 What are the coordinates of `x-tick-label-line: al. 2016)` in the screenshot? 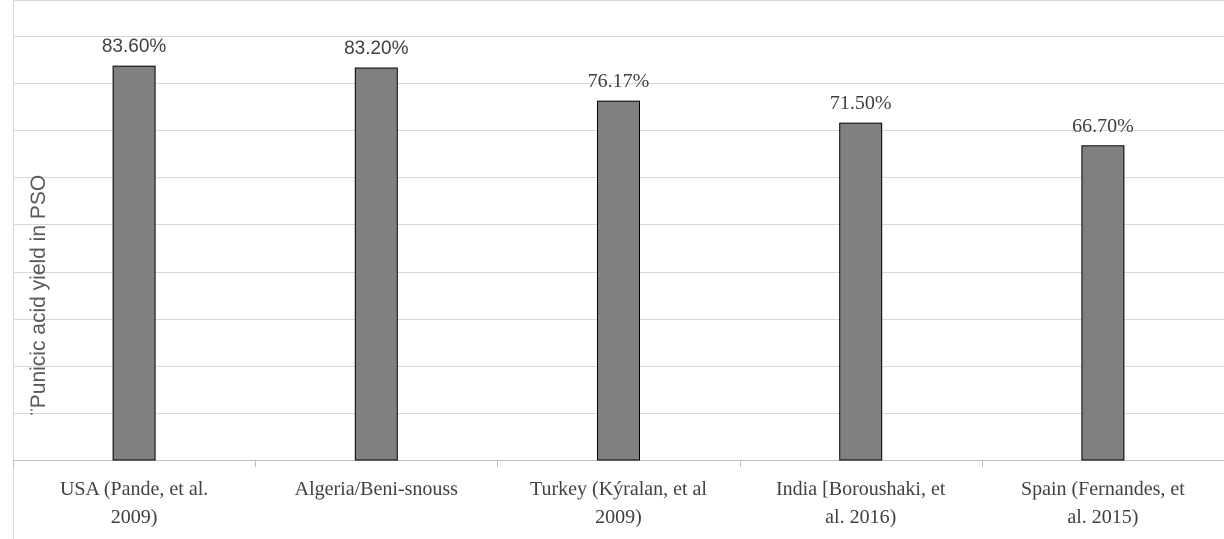 It's located at (860, 517).